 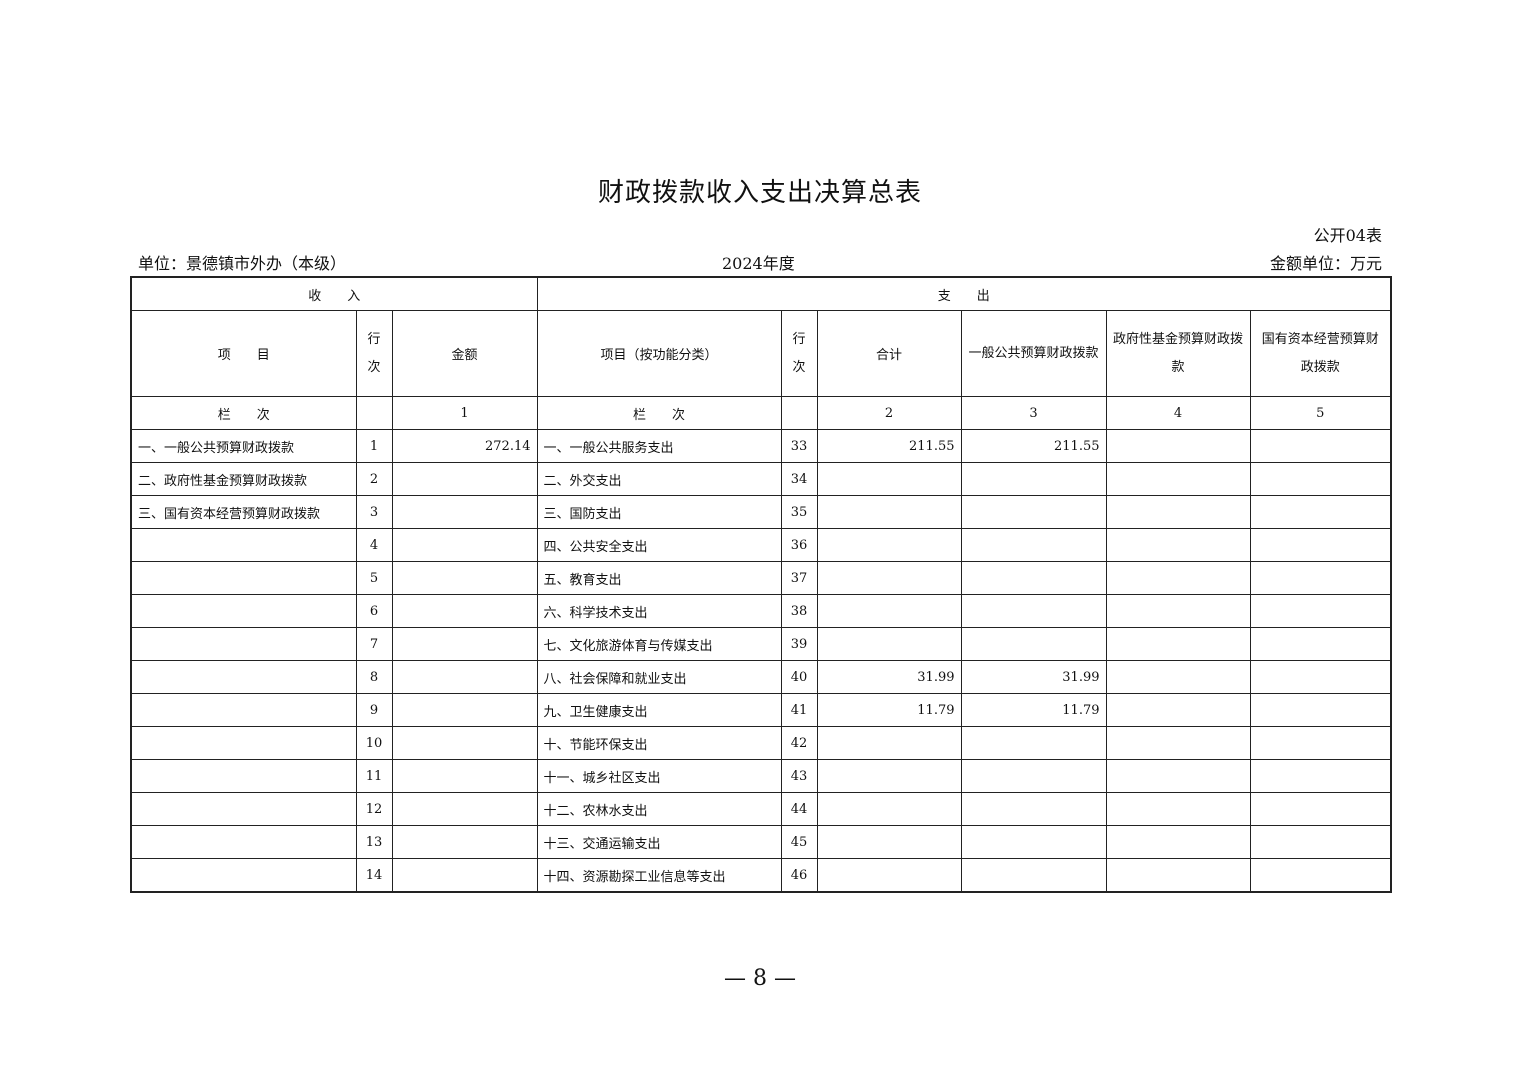 What do you see at coordinates (659, 875) in the screenshot?
I see `cell-ex-item: 十四、资源勘探工业信息等支出` at bounding box center [659, 875].